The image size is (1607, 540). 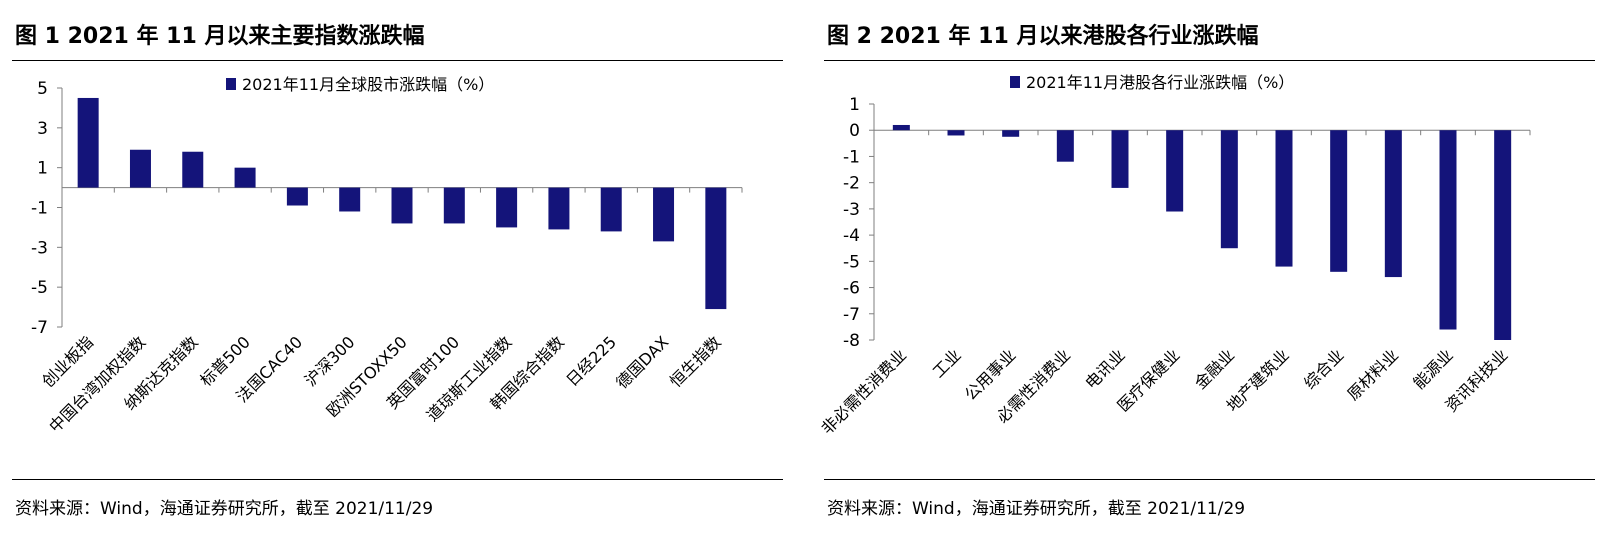 What do you see at coordinates (42, 89) in the screenshot?
I see `y-tick-label: 5` at bounding box center [42, 89].